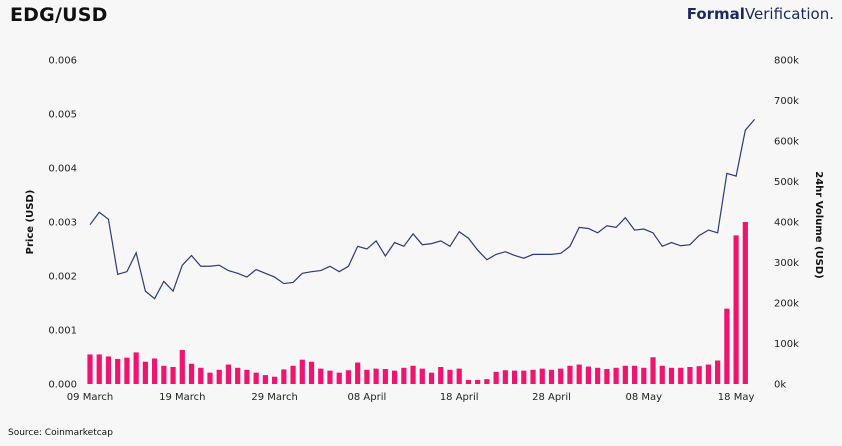 Image resolution: width=842 pixels, height=446 pixels. I want to click on brand-logo: FormalVerification., so click(760, 14).